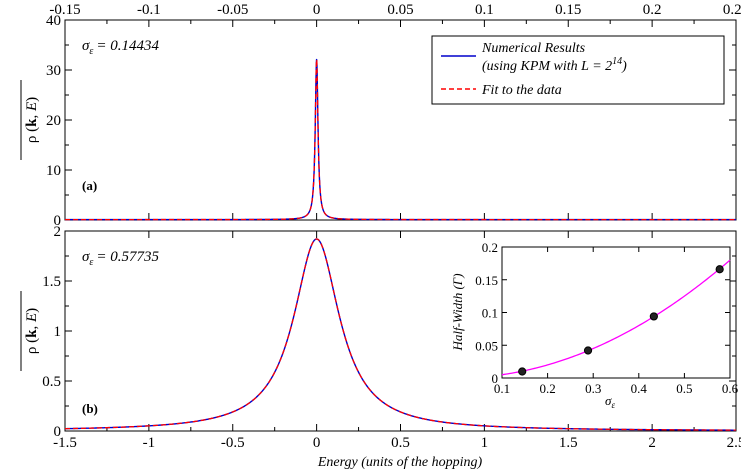  I want to click on inset-fit-curve, so click(616, 317).